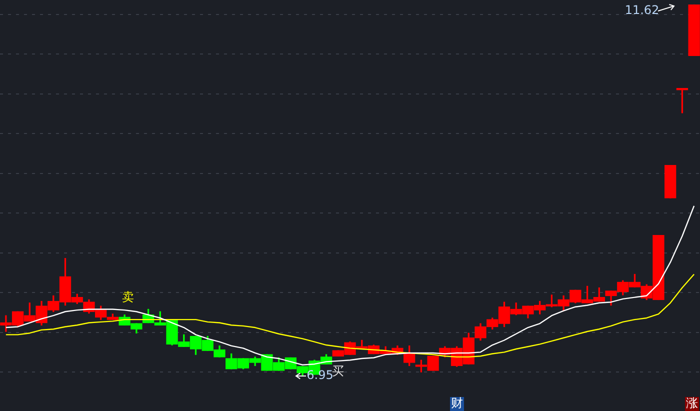 The height and width of the screenshot is (411, 700). Describe the element at coordinates (642, 10) in the screenshot. I see `annotation: 11.62` at that location.